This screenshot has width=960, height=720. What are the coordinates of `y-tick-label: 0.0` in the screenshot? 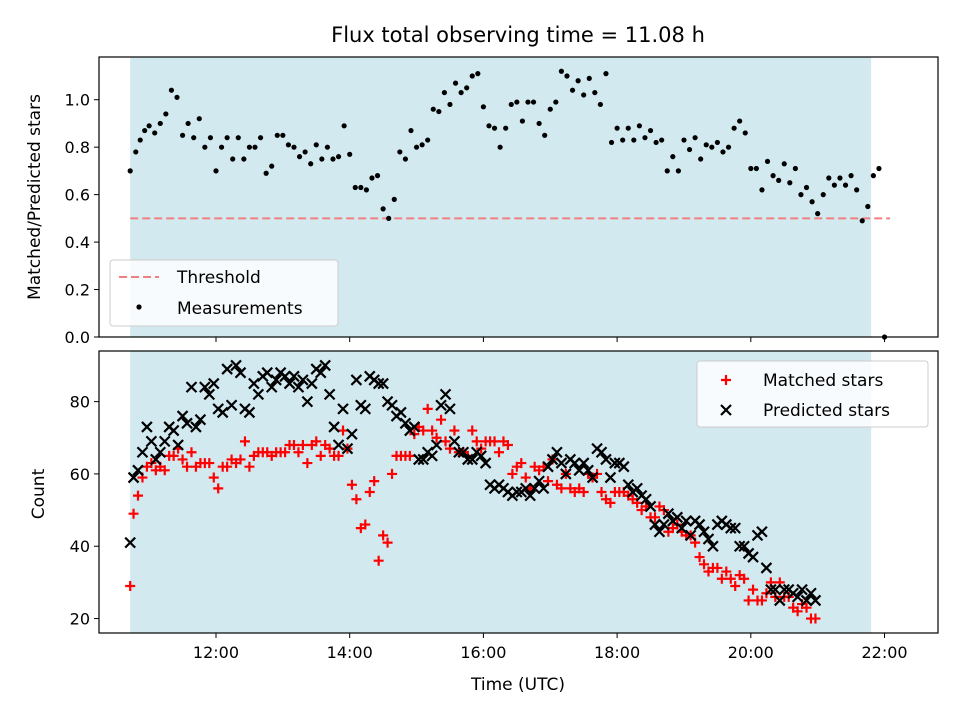 It's located at (77, 337).